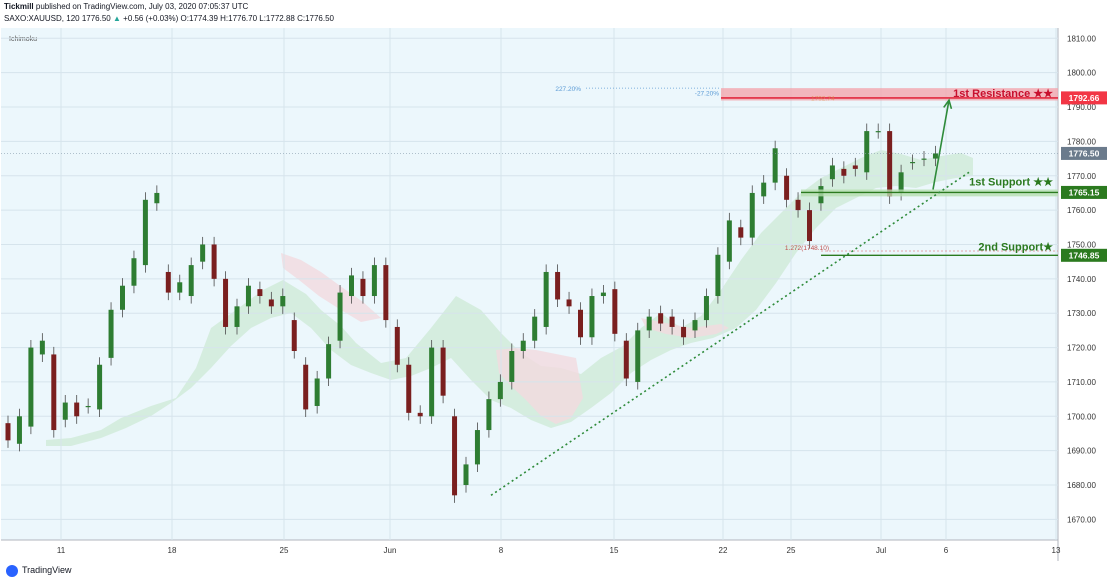 The width and height of the screenshot is (1110, 580). What do you see at coordinates (1011, 182) in the screenshot?
I see `support-1-label: 1st Support ★★` at bounding box center [1011, 182].